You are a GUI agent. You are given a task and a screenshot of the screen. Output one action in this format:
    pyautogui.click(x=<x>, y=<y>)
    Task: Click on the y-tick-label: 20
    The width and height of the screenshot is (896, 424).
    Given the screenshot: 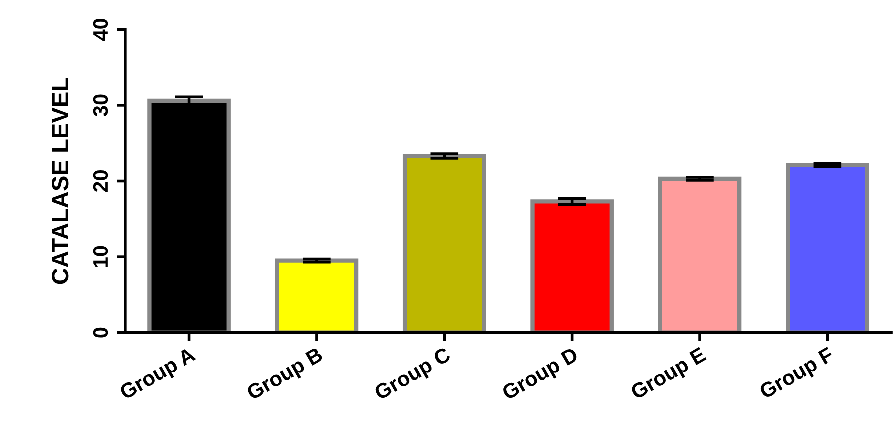 What is the action you would take?
    pyautogui.click(x=100, y=181)
    